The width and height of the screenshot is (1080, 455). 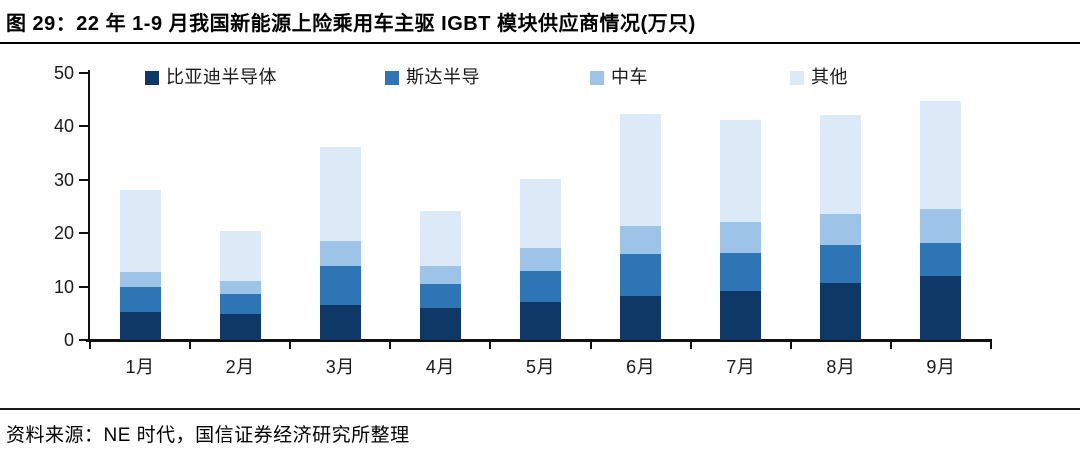 I want to click on legend-item: 斯达半导, so click(x=432, y=75).